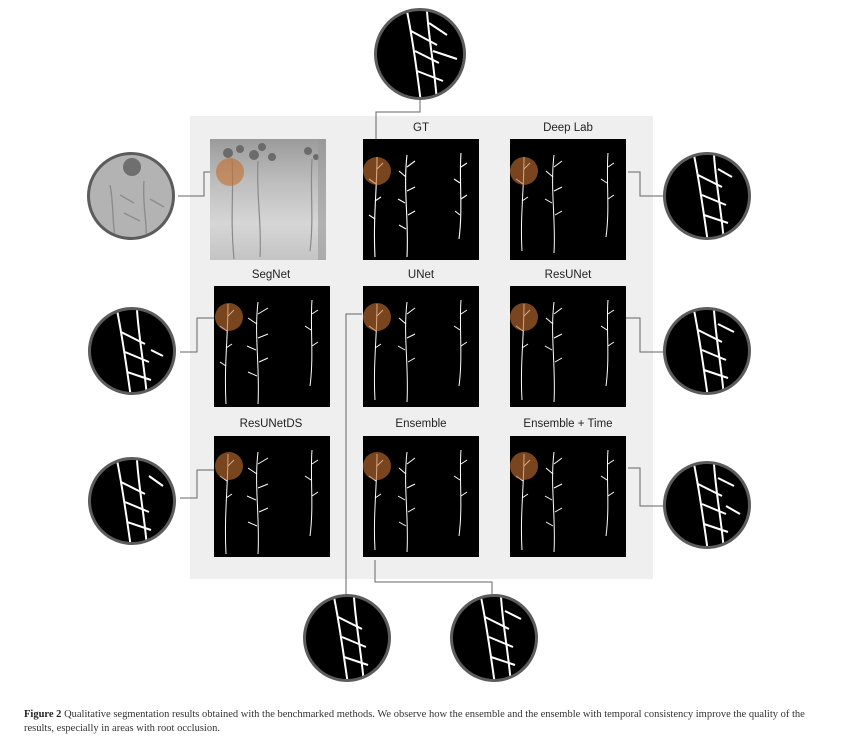  Describe the element at coordinates (524, 171) in the screenshot. I see `occlusion-marker-deeplab` at that location.